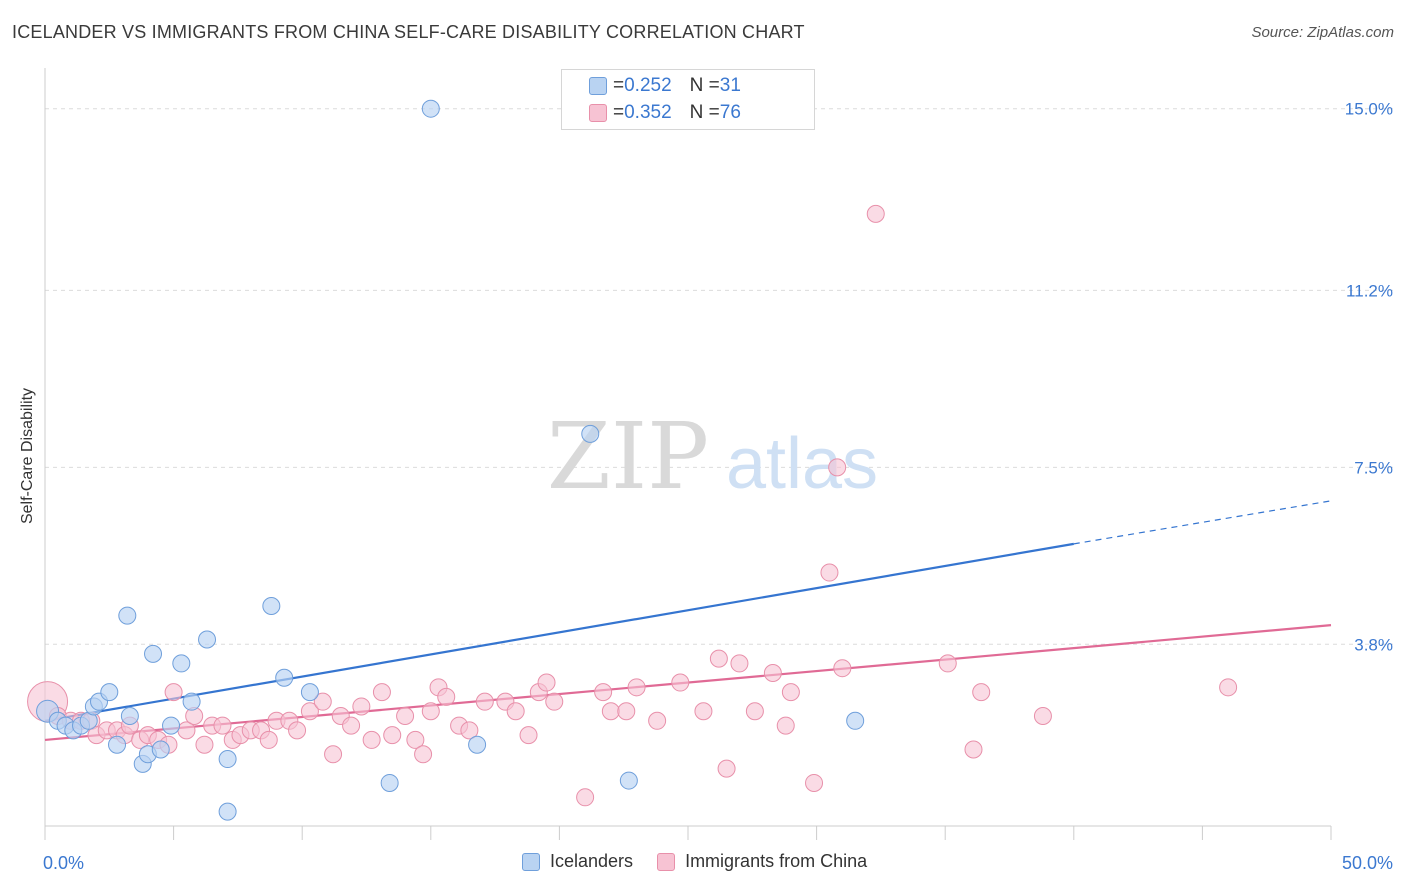  I want to click on watermark-zip: ZIP, so click(628, 456).